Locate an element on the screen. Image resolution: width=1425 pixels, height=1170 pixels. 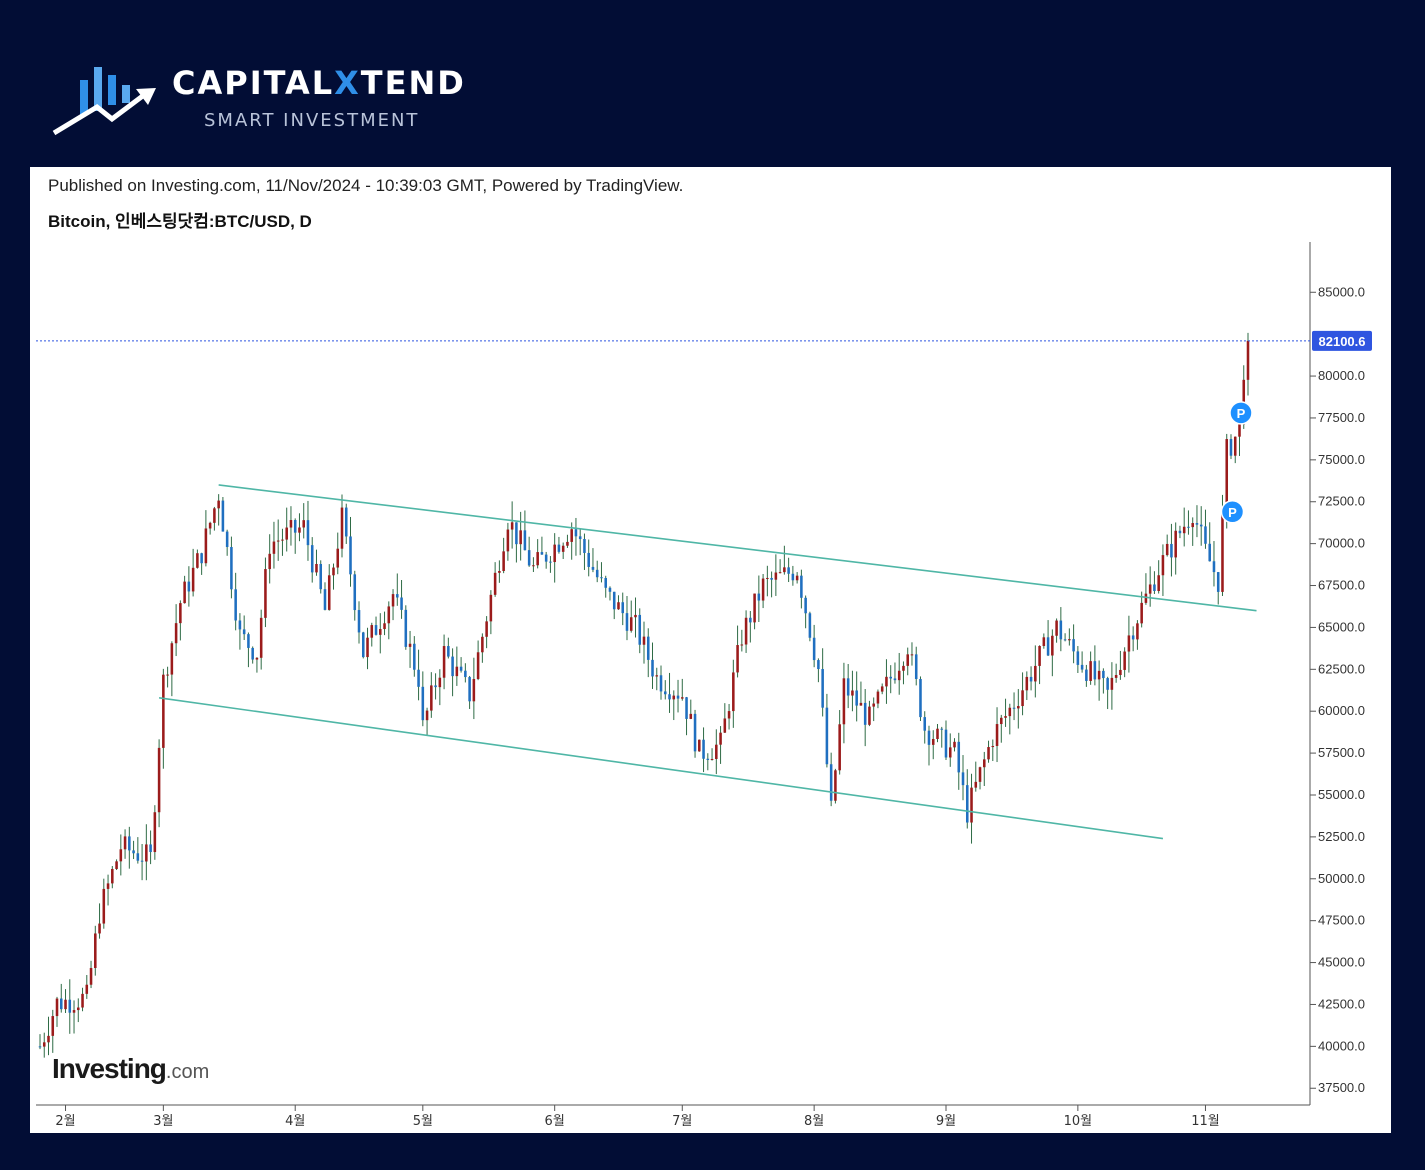
y-tick-label: 75000.0 is located at coordinates (1341, 459).